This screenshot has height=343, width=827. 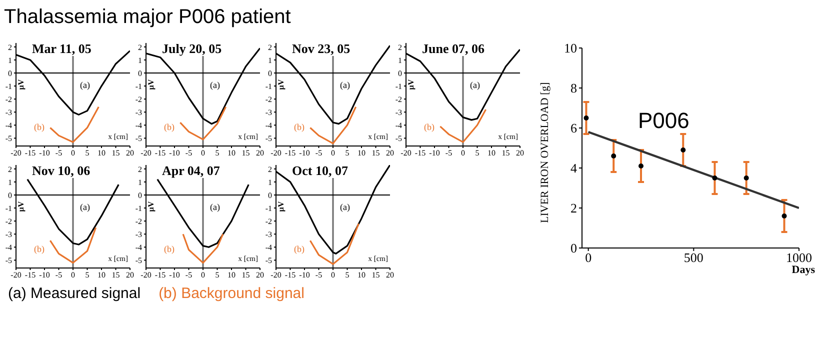 What do you see at coordinates (570, 48) in the screenshot?
I see `y-tick-label: 10` at bounding box center [570, 48].